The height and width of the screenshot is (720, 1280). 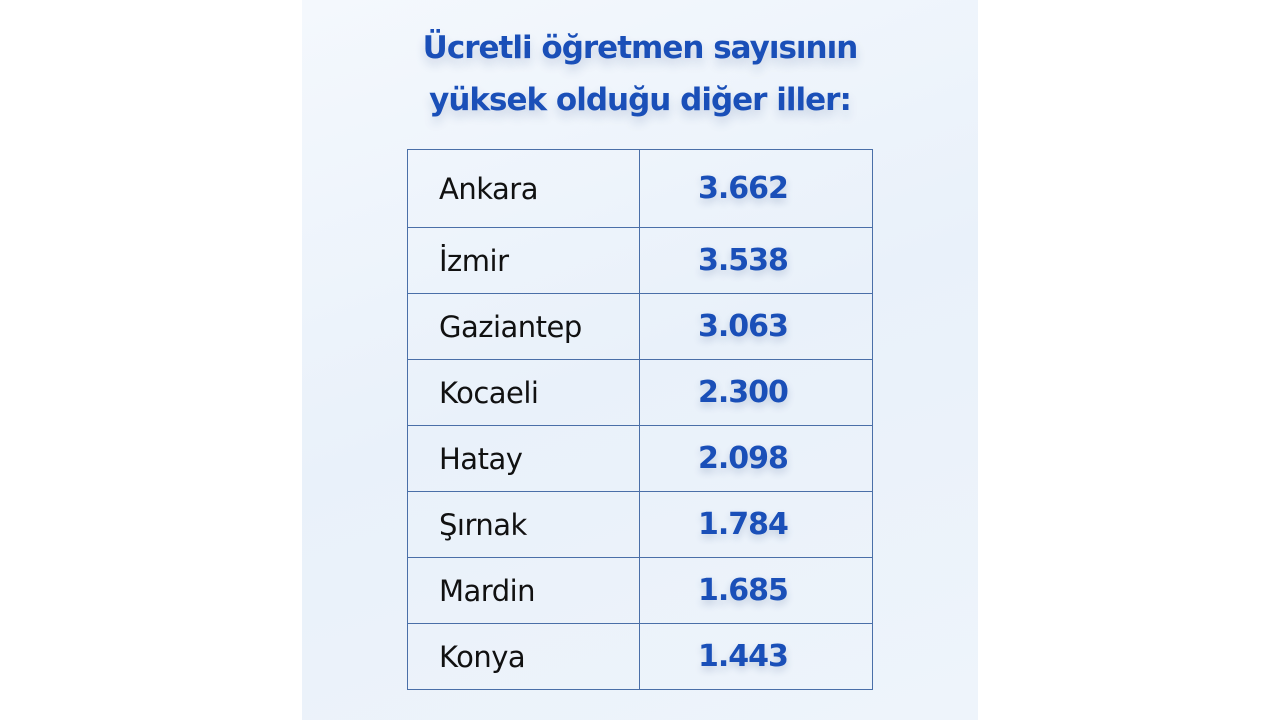 I want to click on city-name: Ankara, so click(x=523, y=188).